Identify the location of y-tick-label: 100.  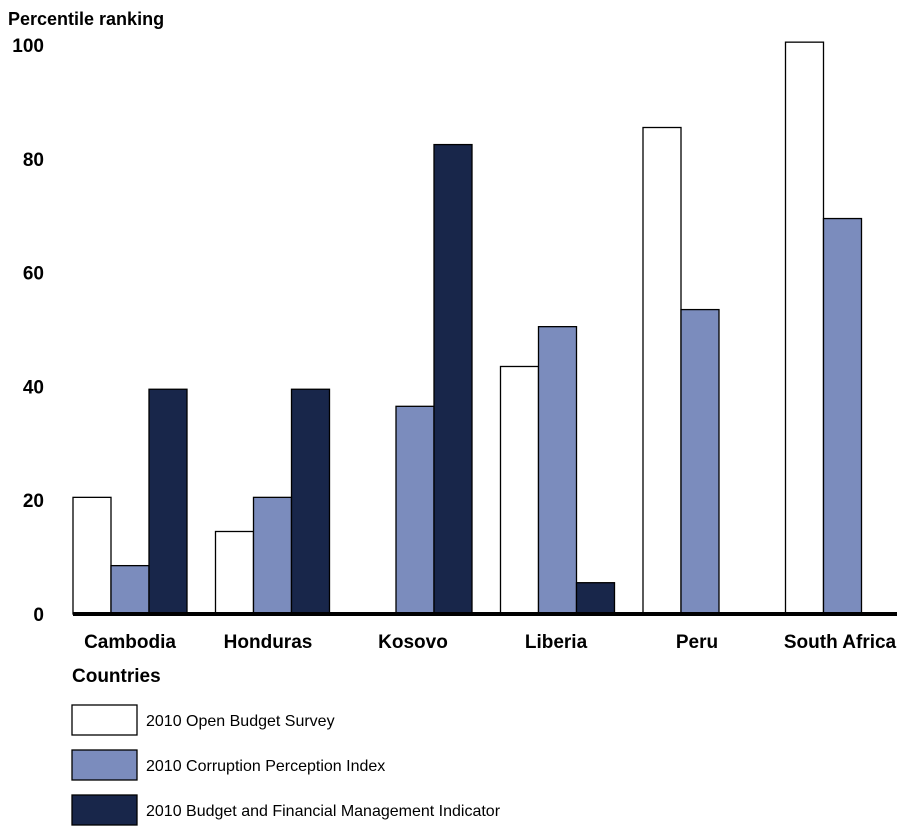
(28, 46).